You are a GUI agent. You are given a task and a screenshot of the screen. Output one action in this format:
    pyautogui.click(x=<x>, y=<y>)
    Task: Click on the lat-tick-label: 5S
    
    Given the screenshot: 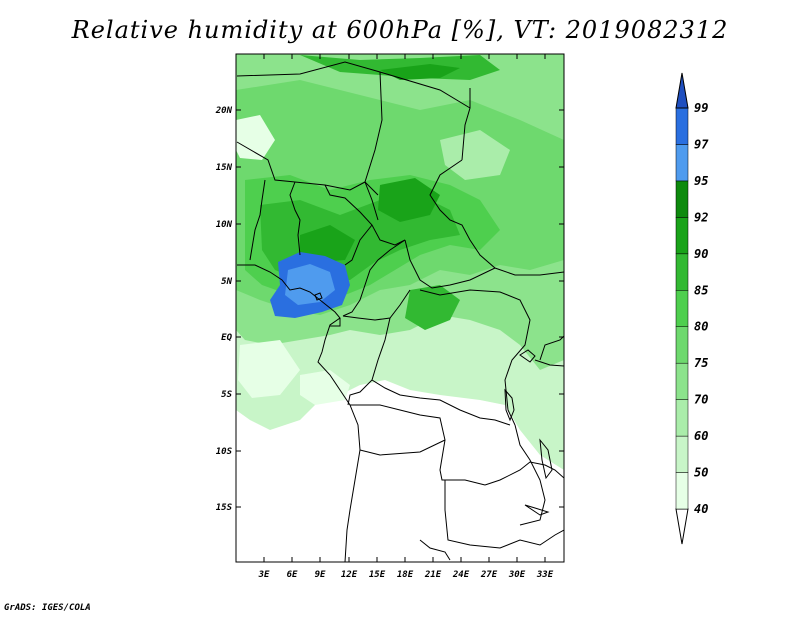 What is the action you would take?
    pyautogui.click(x=226, y=395)
    